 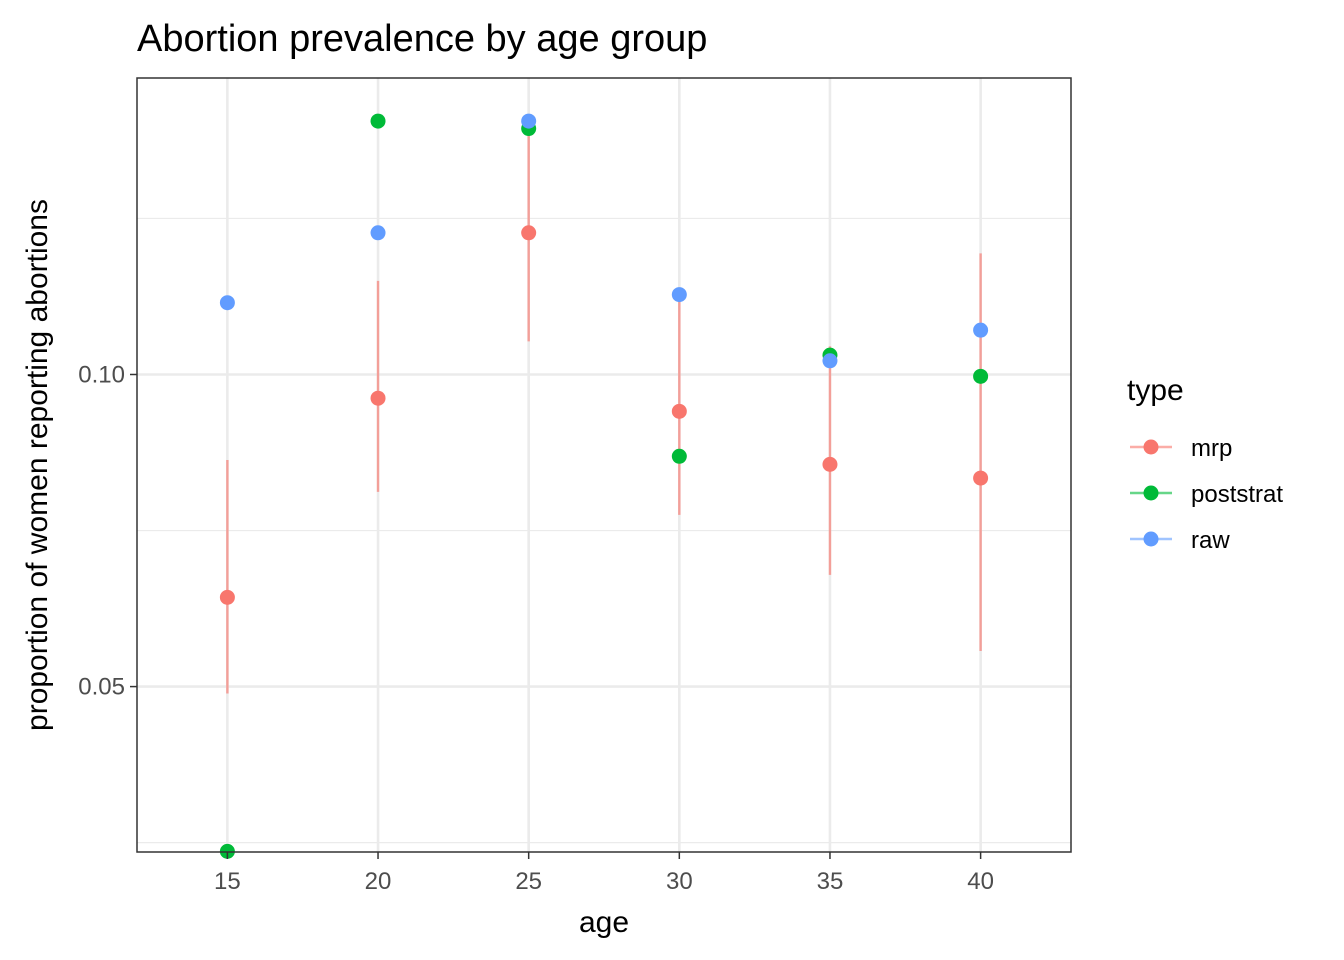 What do you see at coordinates (101, 374) in the screenshot?
I see `y-tick-label: 0.10` at bounding box center [101, 374].